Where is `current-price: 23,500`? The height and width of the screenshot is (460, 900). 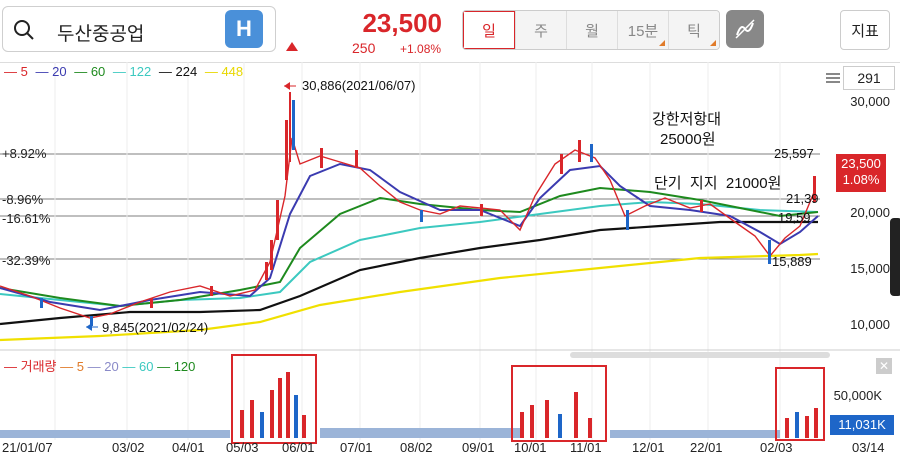
current-price: 23,500 is located at coordinates (402, 23).